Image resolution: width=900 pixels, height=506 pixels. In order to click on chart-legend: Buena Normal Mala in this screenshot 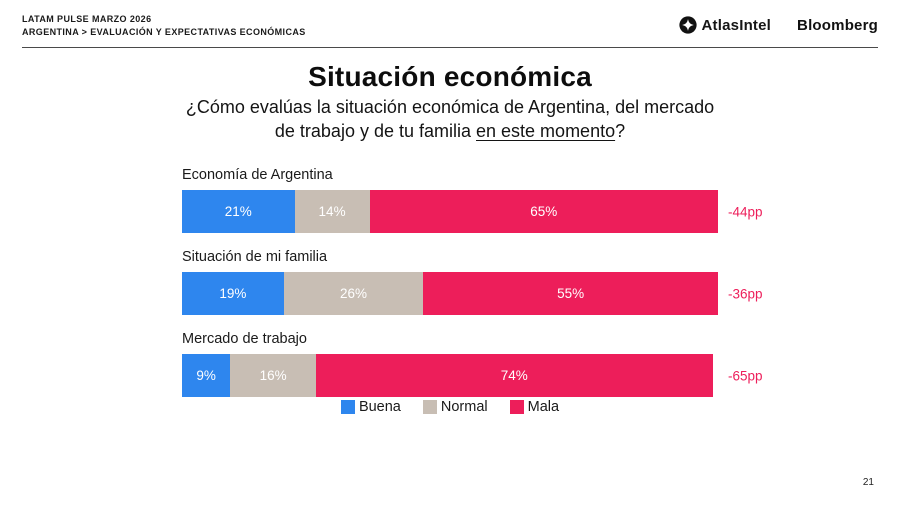, I will do `click(450, 407)`.